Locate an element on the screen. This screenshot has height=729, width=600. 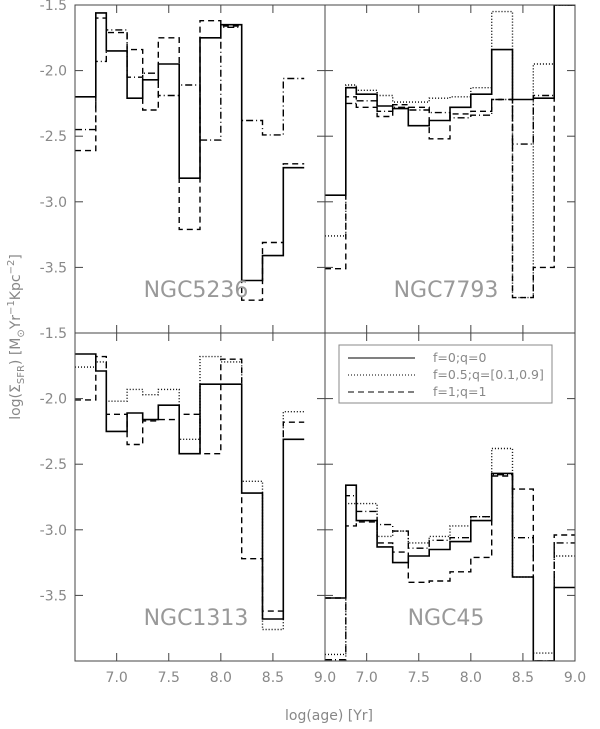
legend-label-dotted: f=0.5;q=[0.1,0.9] is located at coordinates (488, 374).